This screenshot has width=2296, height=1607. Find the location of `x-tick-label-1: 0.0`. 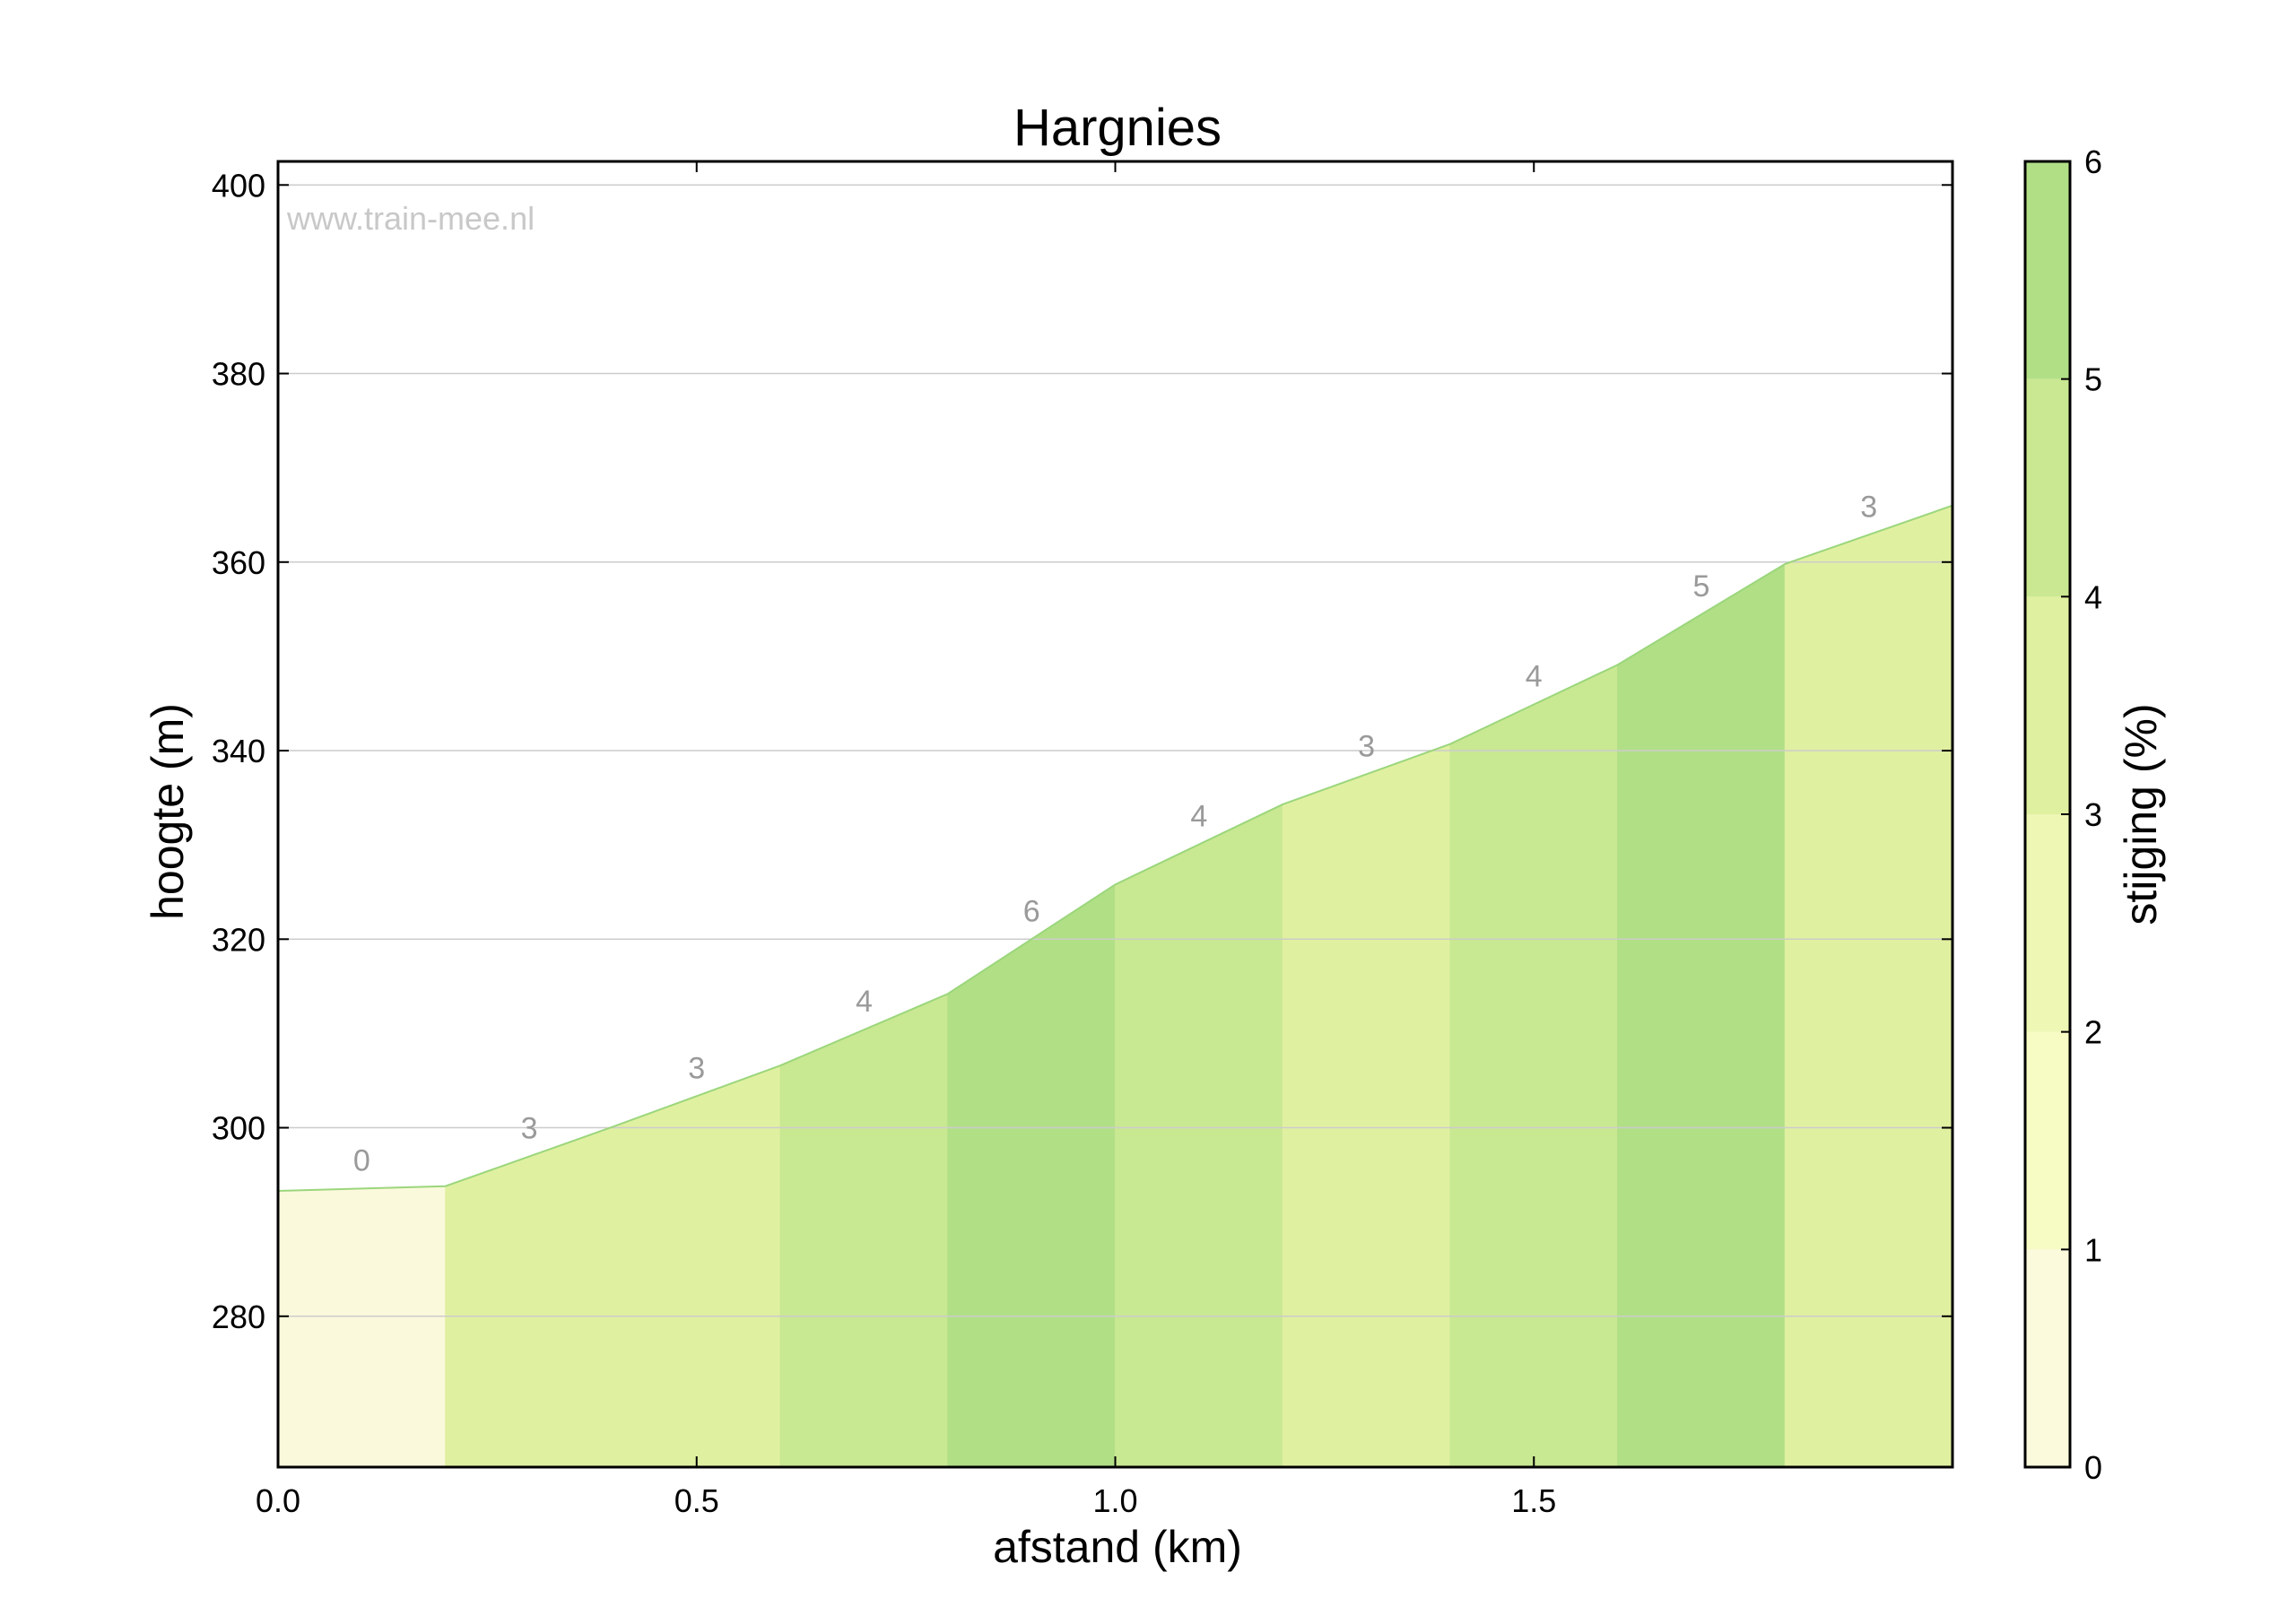

x-tick-label-1: 0.0 is located at coordinates (278, 1501).